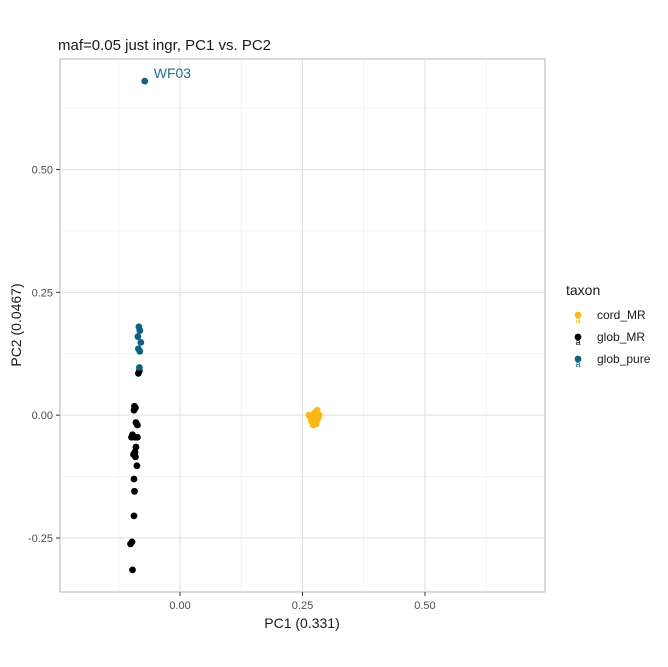  What do you see at coordinates (621, 315) in the screenshot?
I see `legend-label-cord_MR: cord_MR` at bounding box center [621, 315].